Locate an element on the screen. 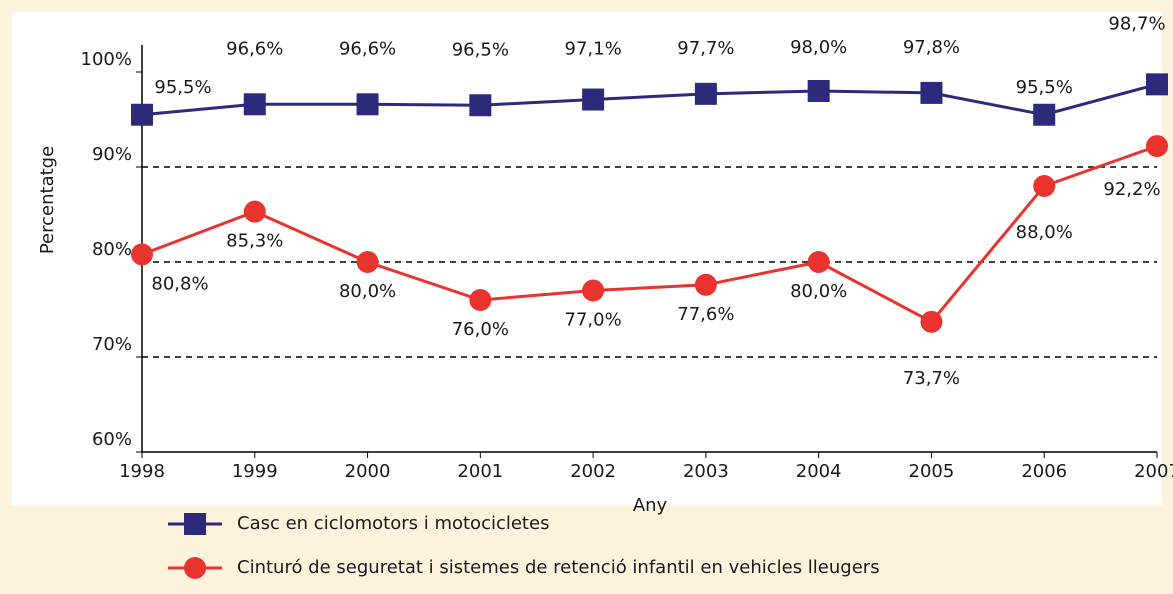 This screenshot has width=1173, height=594. data-label: 80,8% is located at coordinates (179, 283).